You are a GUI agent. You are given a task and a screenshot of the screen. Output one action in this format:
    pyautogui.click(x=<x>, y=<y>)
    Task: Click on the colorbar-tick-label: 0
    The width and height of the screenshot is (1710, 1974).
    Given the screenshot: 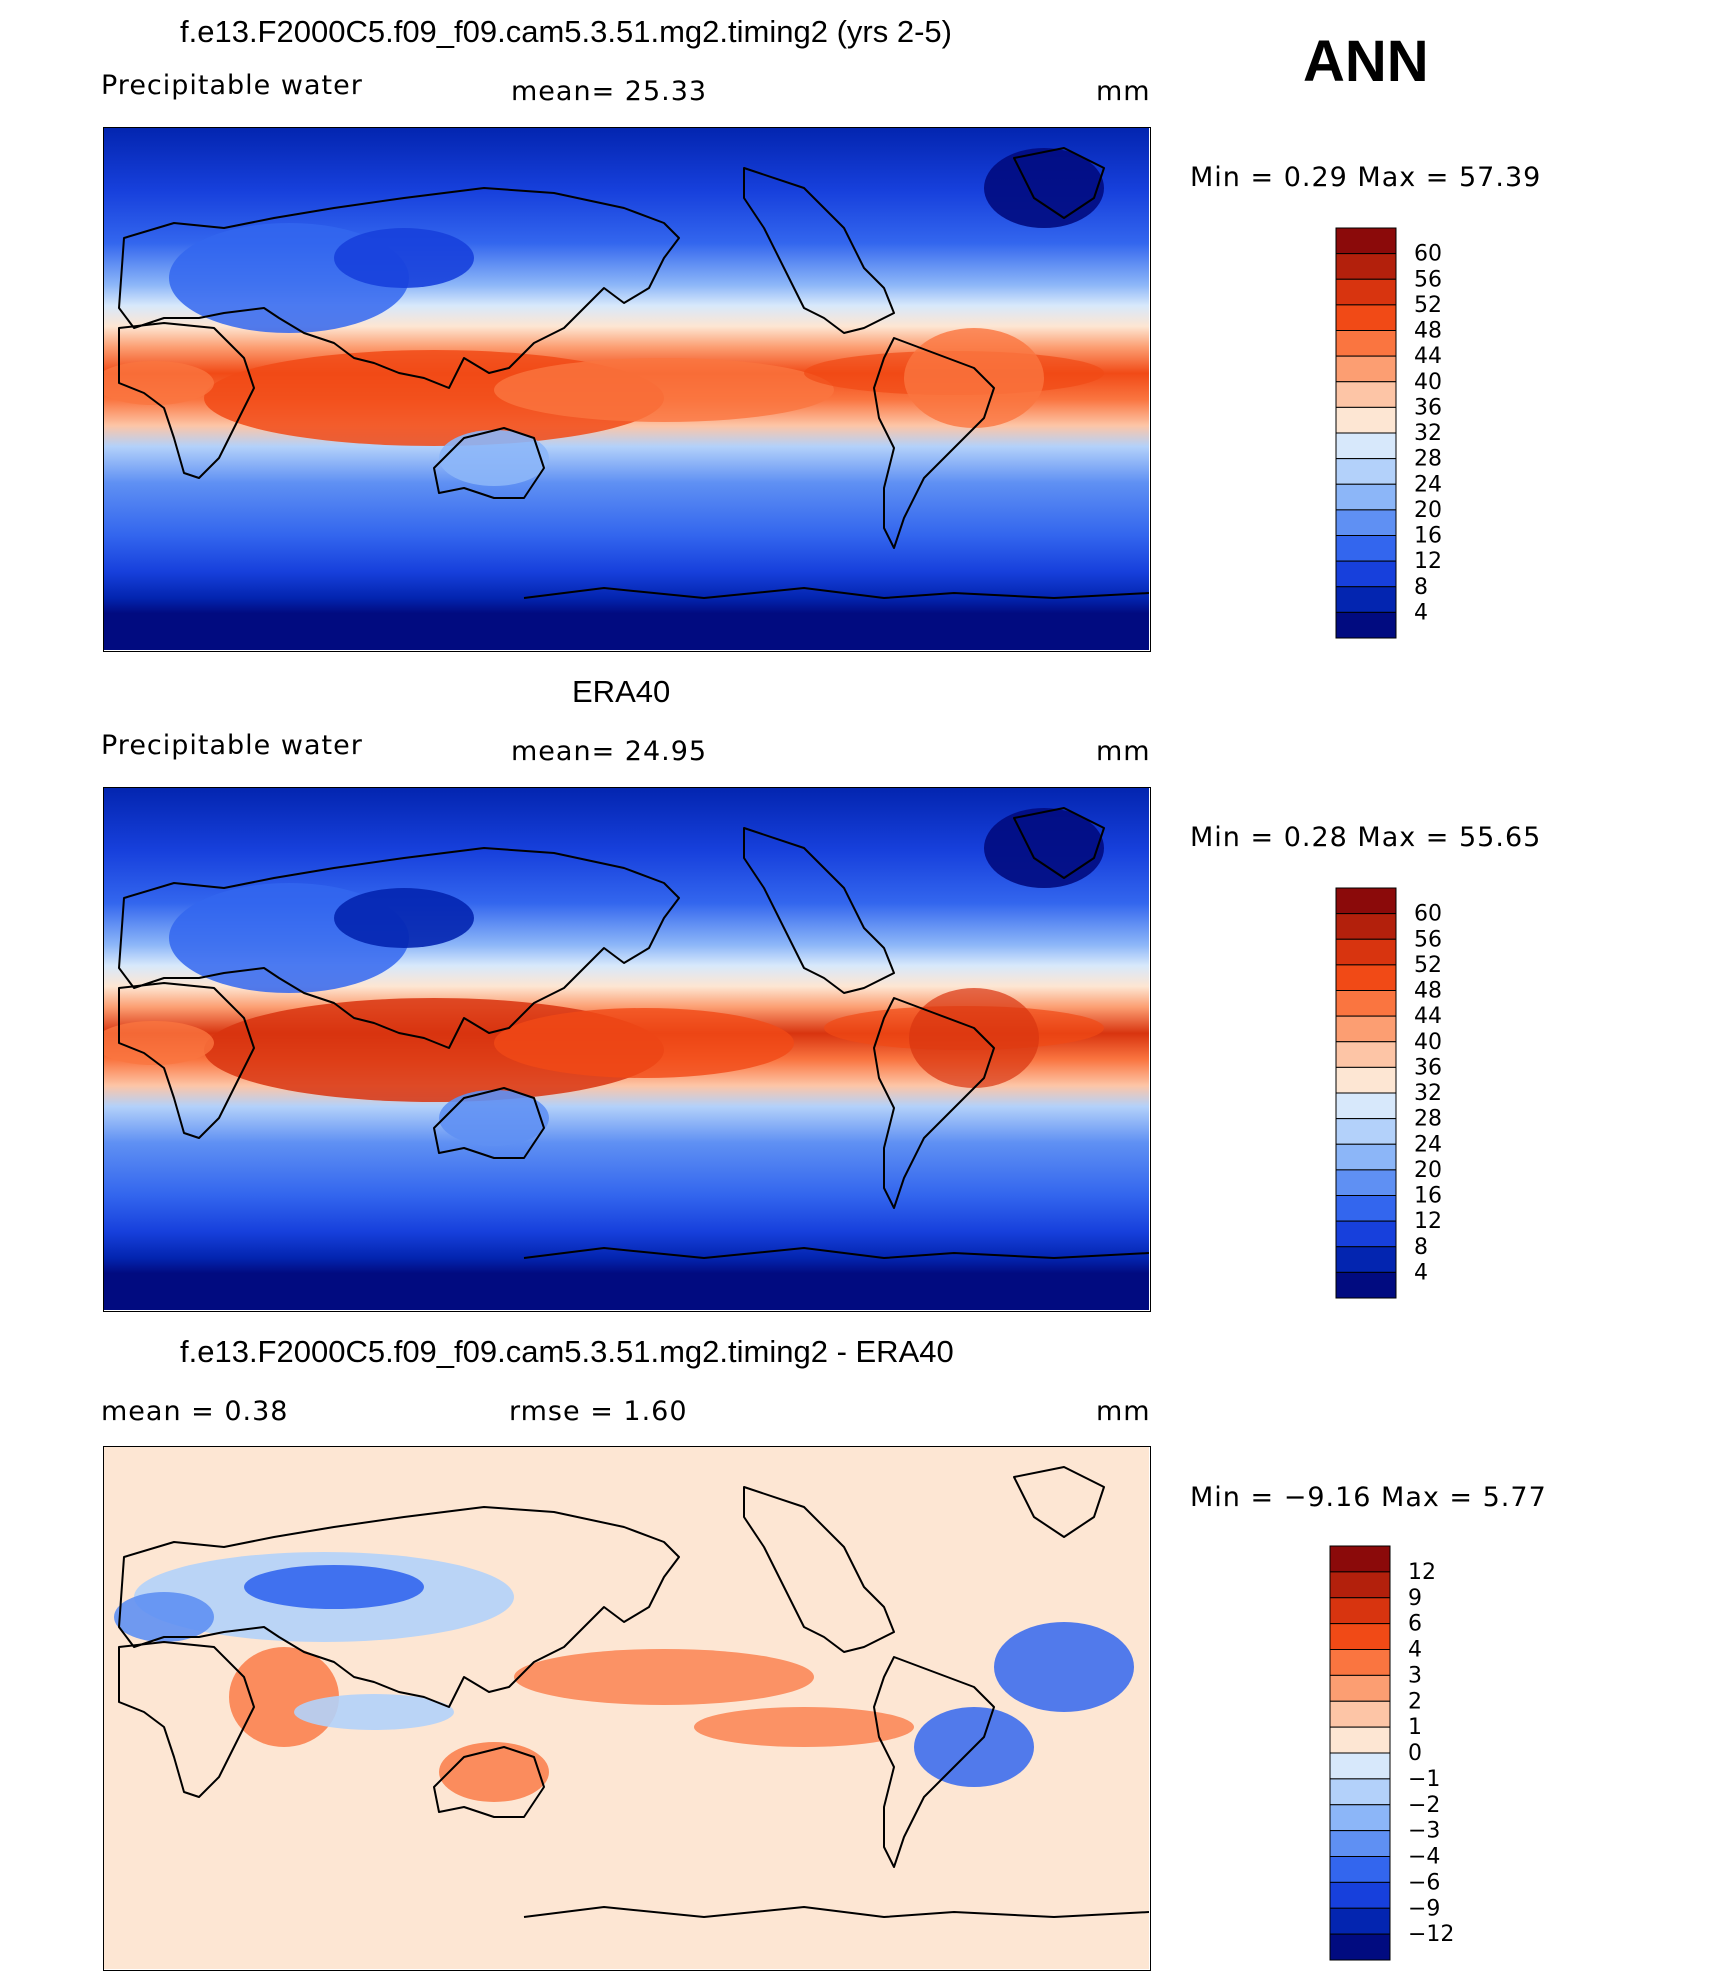 What is the action you would take?
    pyautogui.click(x=1415, y=1753)
    